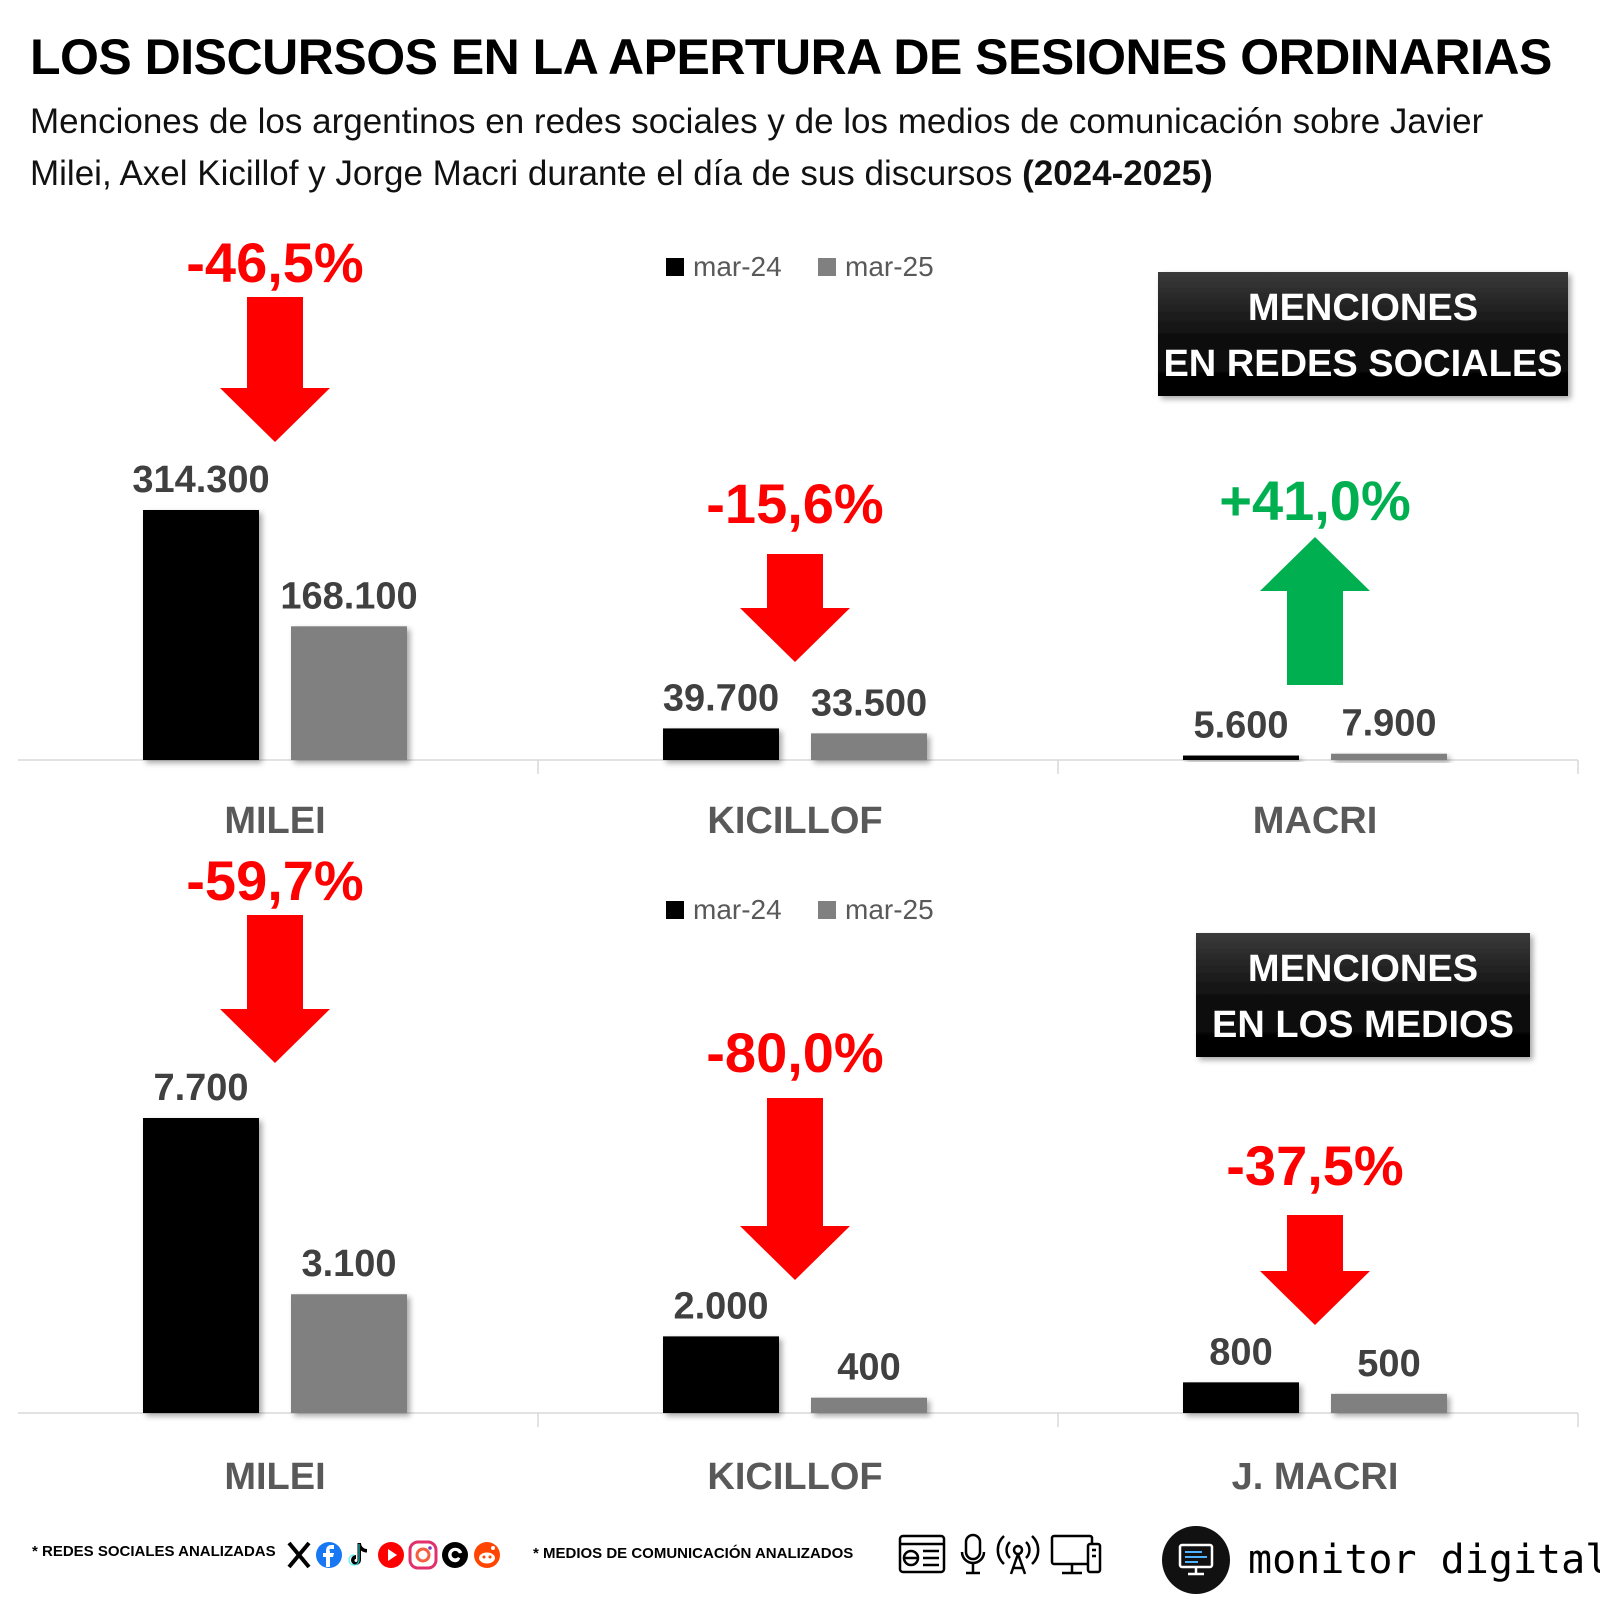  Describe the element at coordinates (973, 1554) in the screenshot. I see `microphone-icon` at that location.